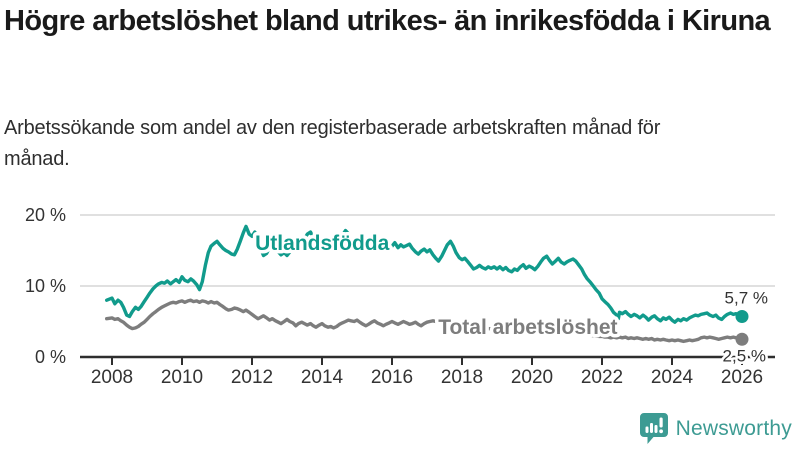 This screenshot has height=450, width=800. I want to click on end-dot-total, so click(742, 339).